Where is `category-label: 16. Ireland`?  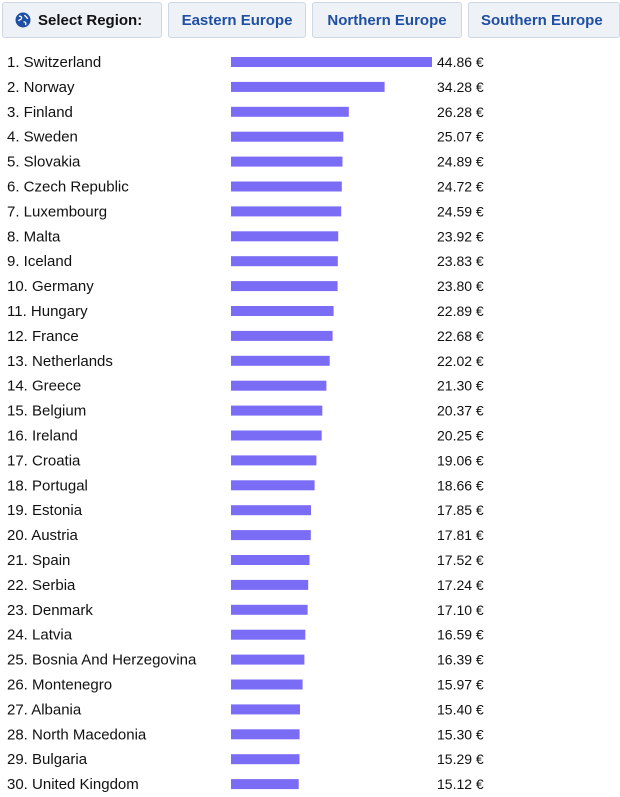
category-label: 16. Ireland is located at coordinates (42, 436).